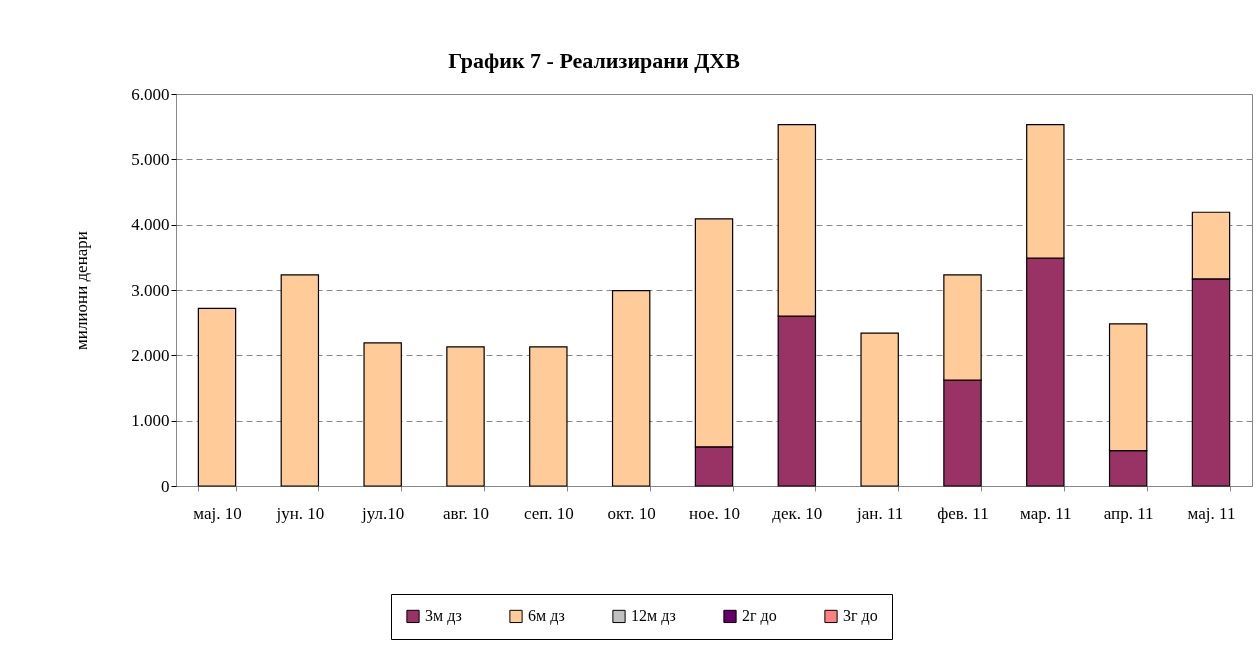  I want to click on x-tick-label: апр. 11, so click(1128, 513).